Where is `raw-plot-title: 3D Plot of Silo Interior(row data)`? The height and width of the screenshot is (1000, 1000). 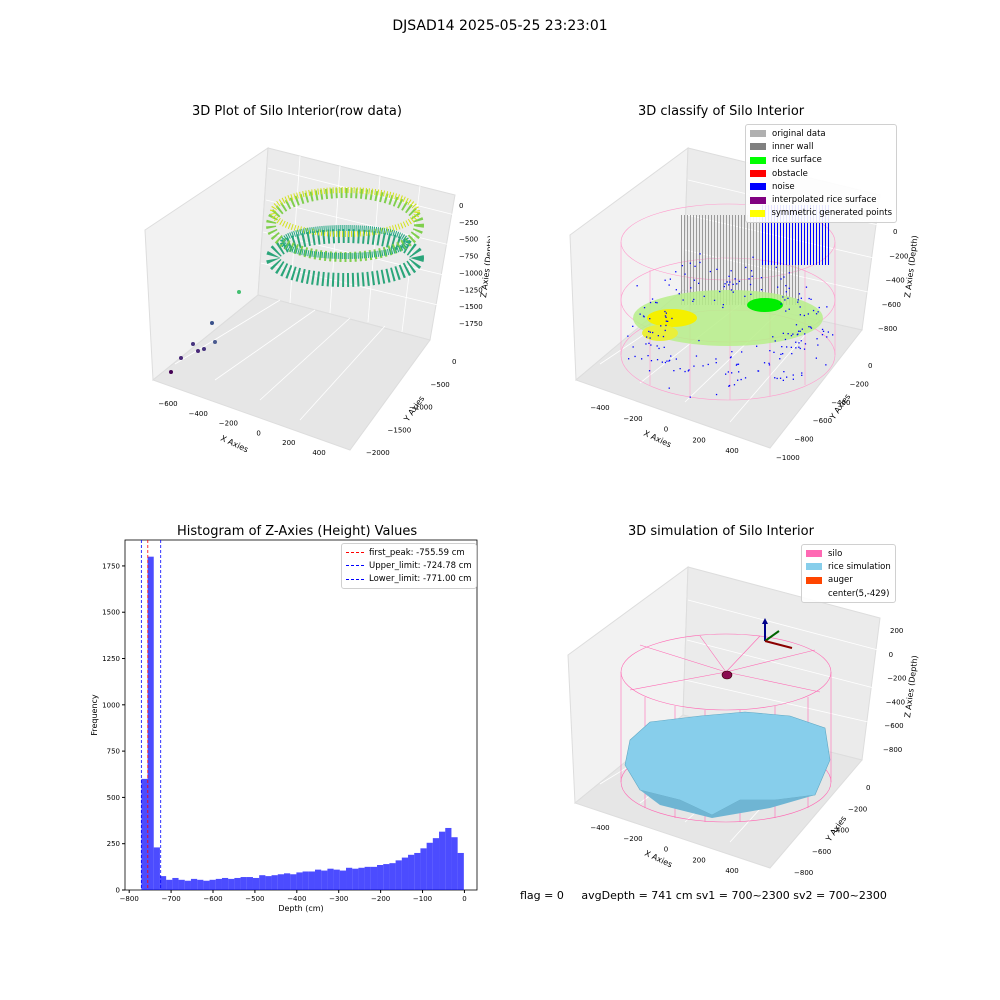
raw-plot-title: 3D Plot of Silo Interior(row data) is located at coordinates (297, 111).